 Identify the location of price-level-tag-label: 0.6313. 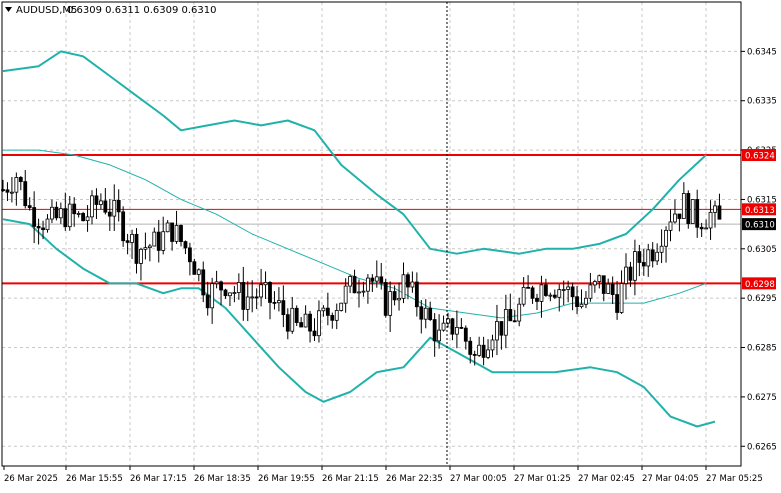
(760, 211).